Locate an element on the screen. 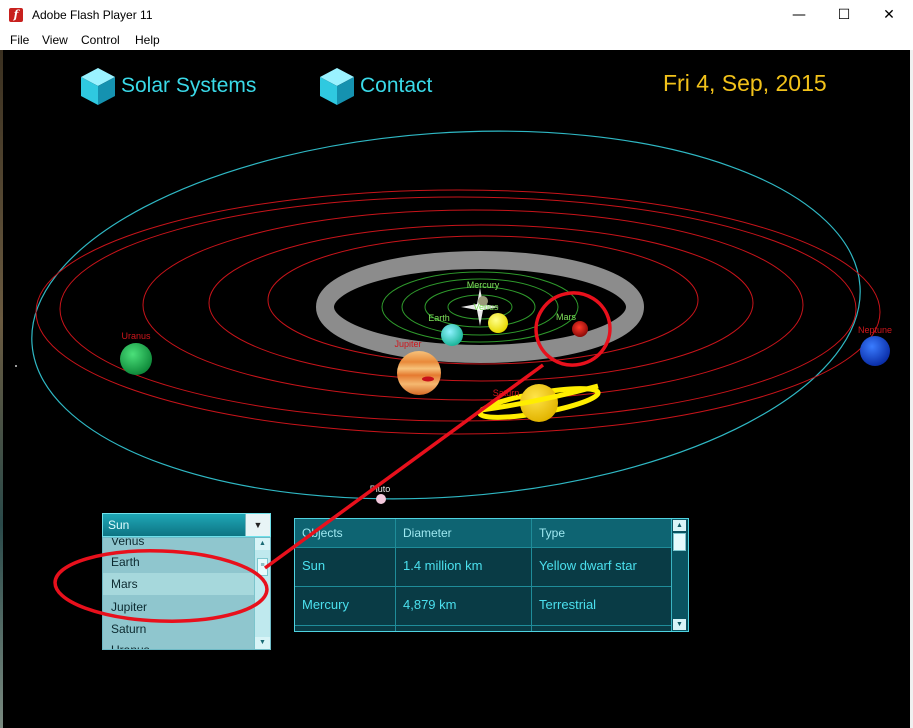 Image resolution: width=913 pixels, height=728 pixels. table-cell: 1.4 million km is located at coordinates (443, 565).